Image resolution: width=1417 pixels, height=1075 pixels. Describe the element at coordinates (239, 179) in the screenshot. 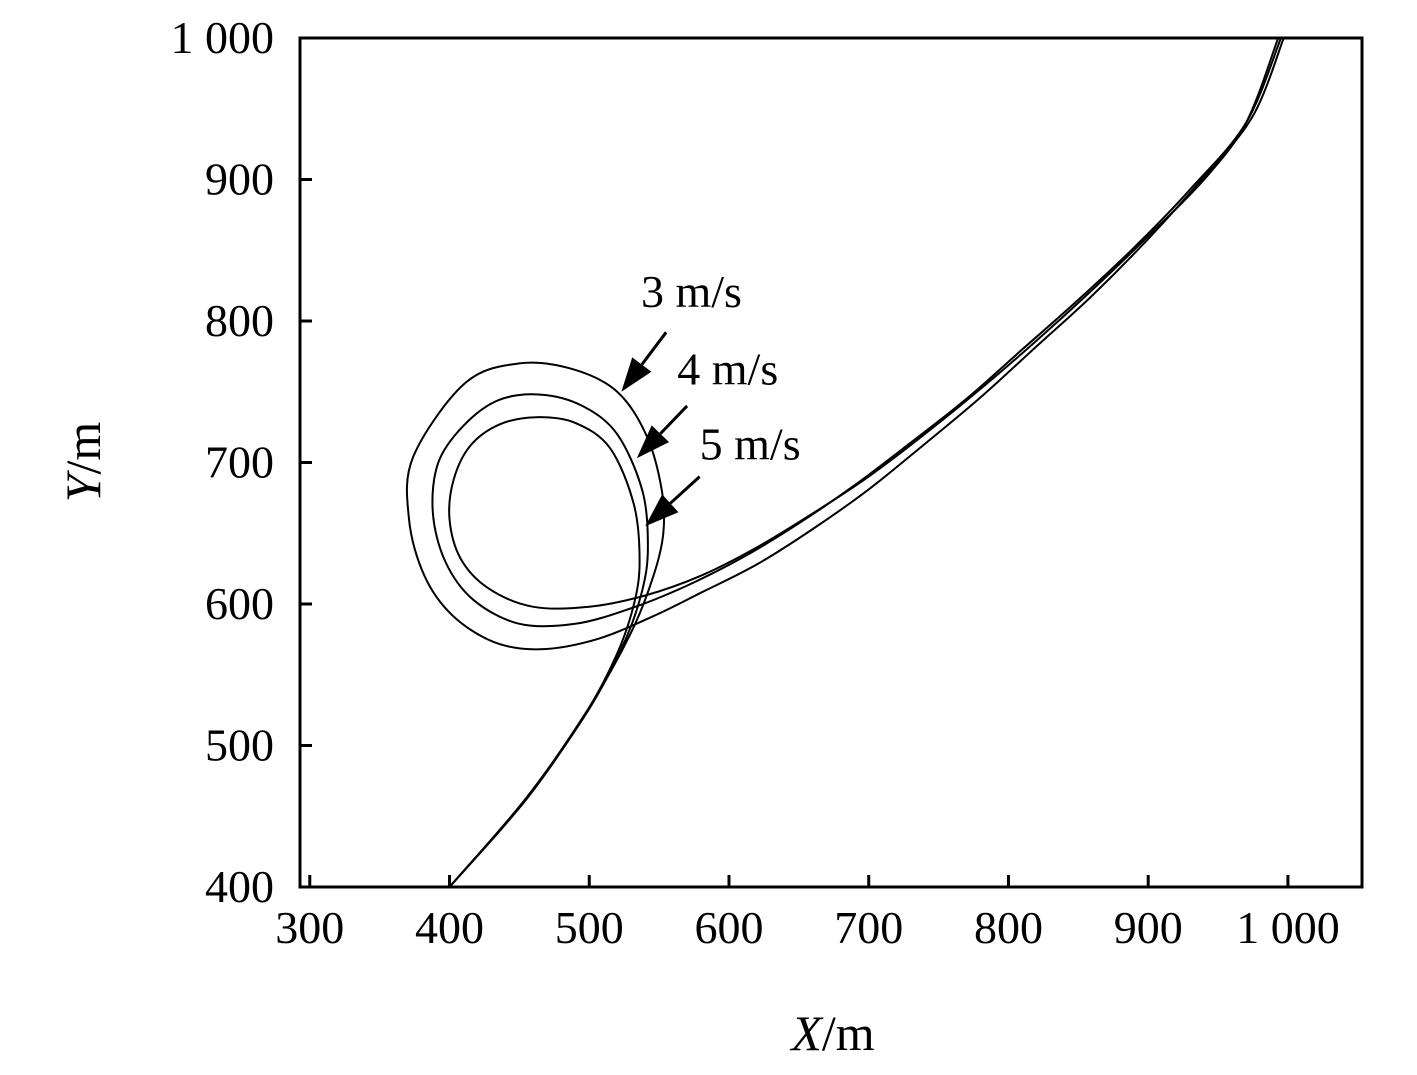

I see `y-tick-label: 900` at that location.